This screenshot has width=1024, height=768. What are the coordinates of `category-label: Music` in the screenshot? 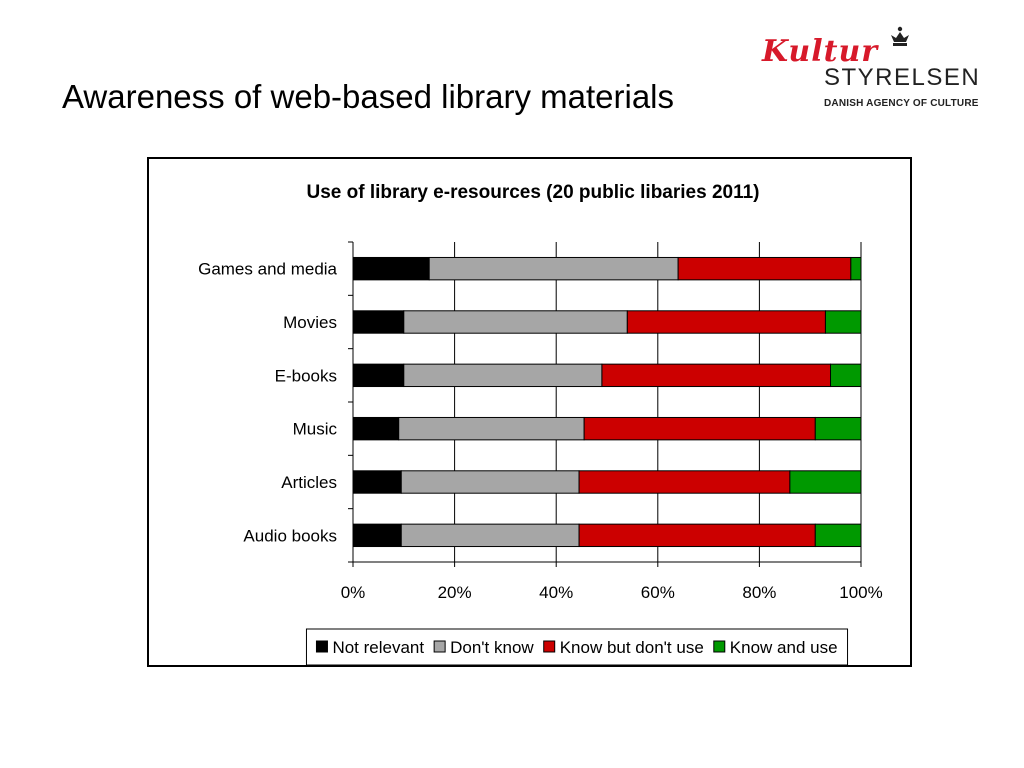 It's located at (315, 429).